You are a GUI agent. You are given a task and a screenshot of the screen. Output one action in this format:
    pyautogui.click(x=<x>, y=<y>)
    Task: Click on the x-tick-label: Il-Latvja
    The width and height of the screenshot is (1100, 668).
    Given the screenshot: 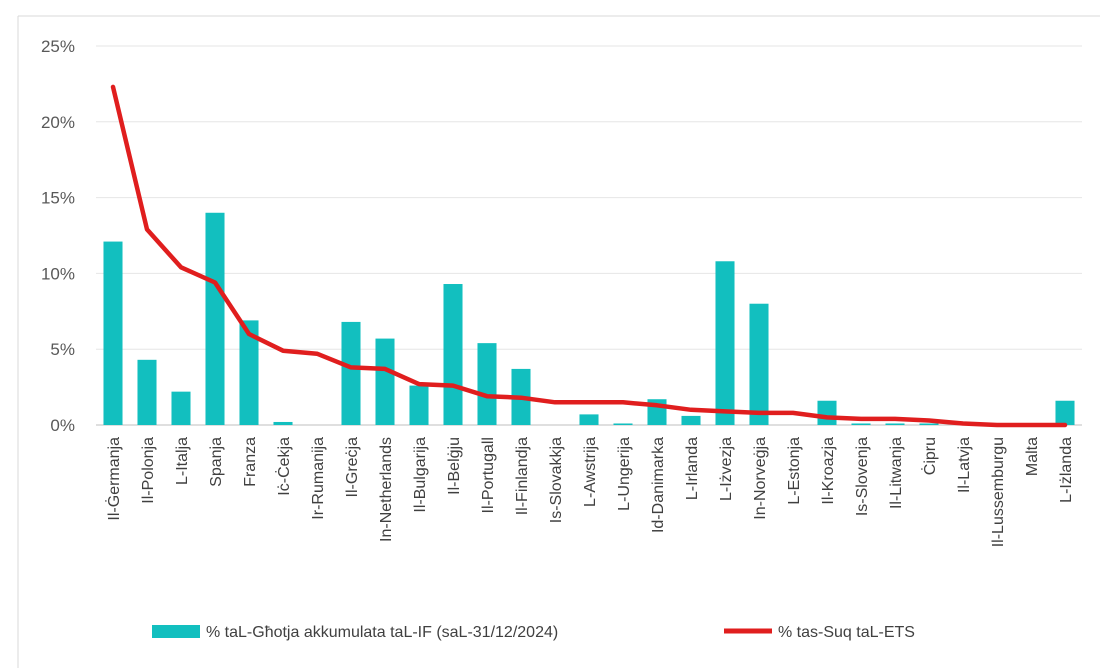 What is the action you would take?
    pyautogui.click(x=964, y=465)
    